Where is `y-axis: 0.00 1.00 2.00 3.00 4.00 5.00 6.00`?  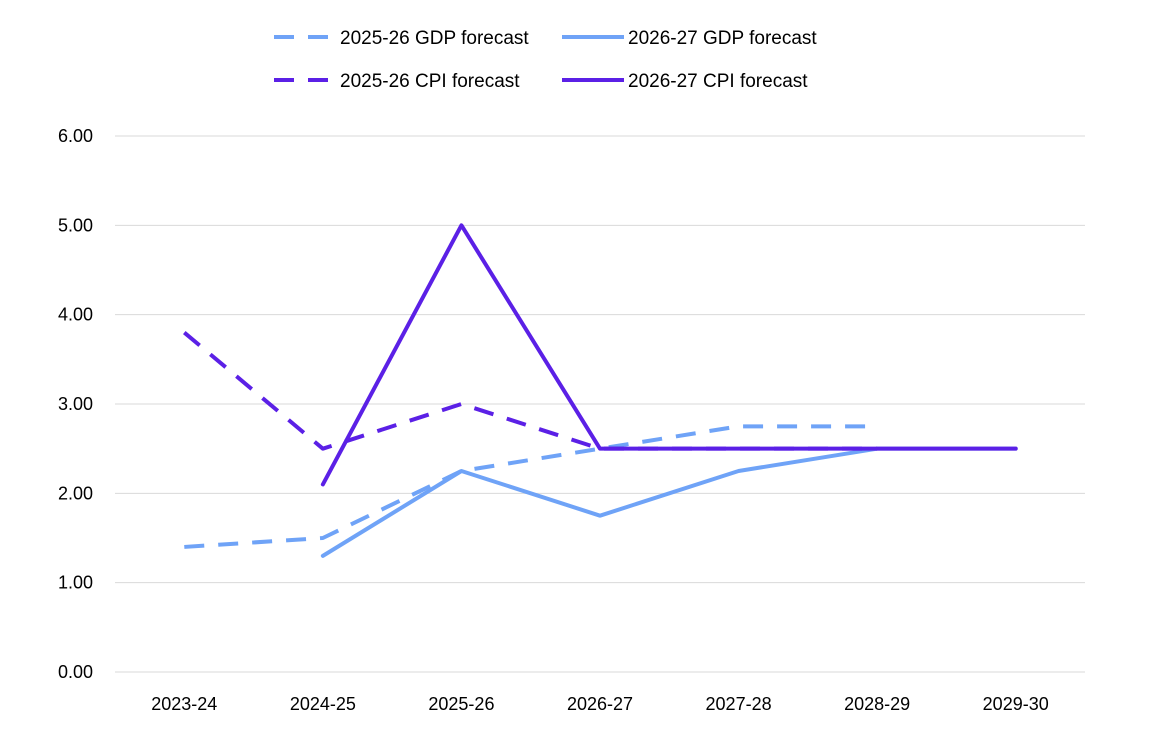
y-axis: 0.00 1.00 2.00 3.00 4.00 5.00 6.00 is located at coordinates (75, 404).